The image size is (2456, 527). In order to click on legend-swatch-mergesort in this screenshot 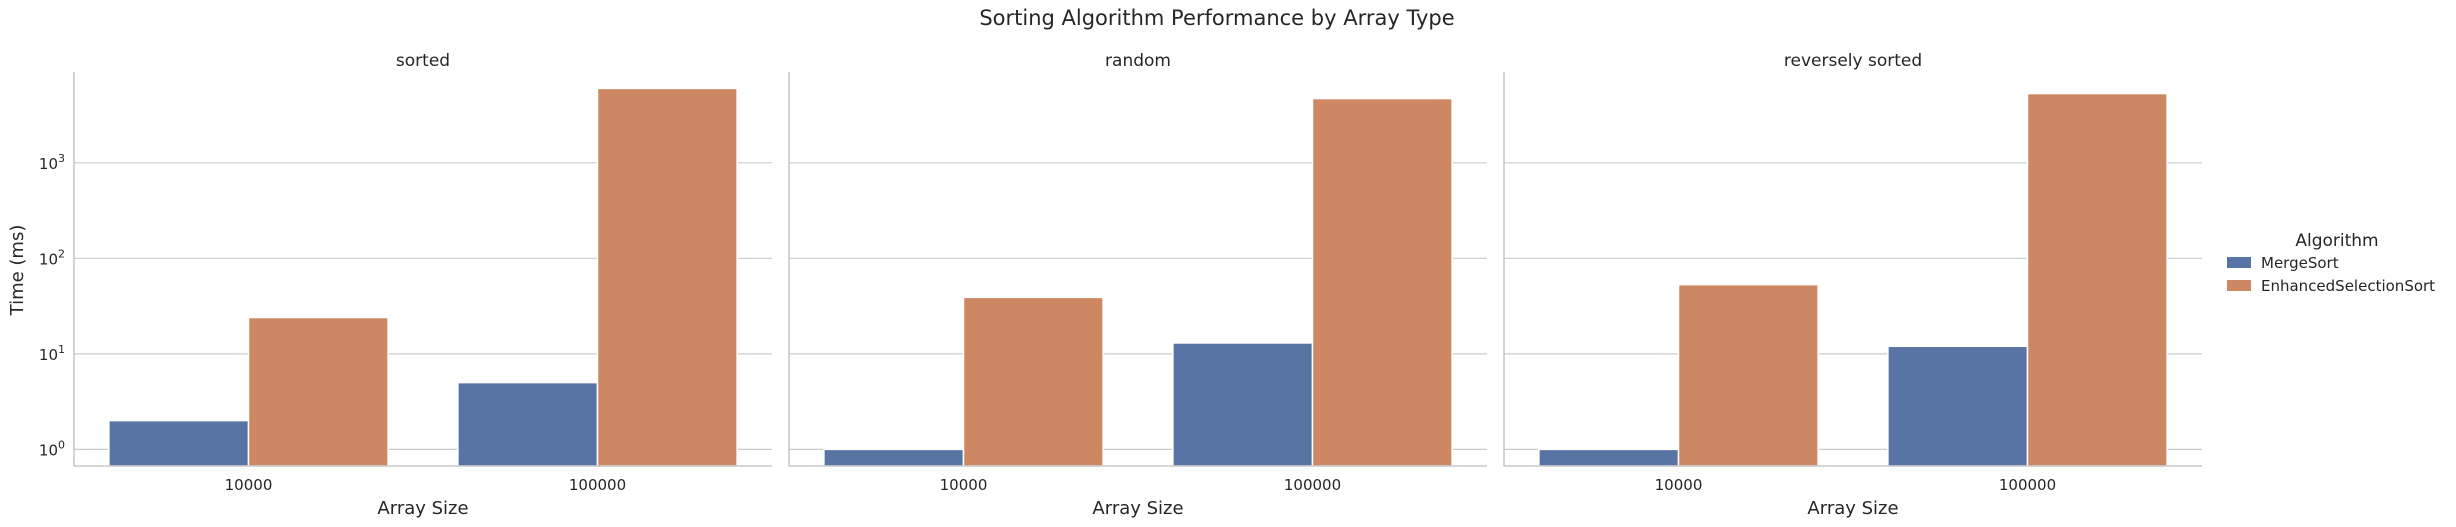, I will do `click(2239, 262)`.